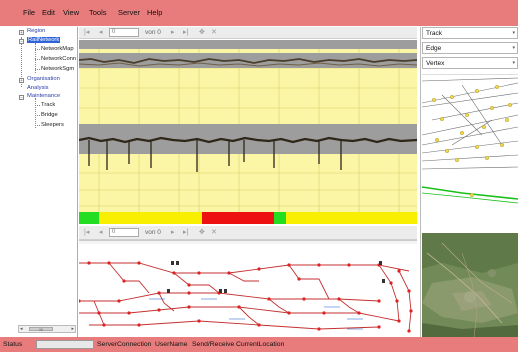  I want to click on signal-markers, so click(276, 277).